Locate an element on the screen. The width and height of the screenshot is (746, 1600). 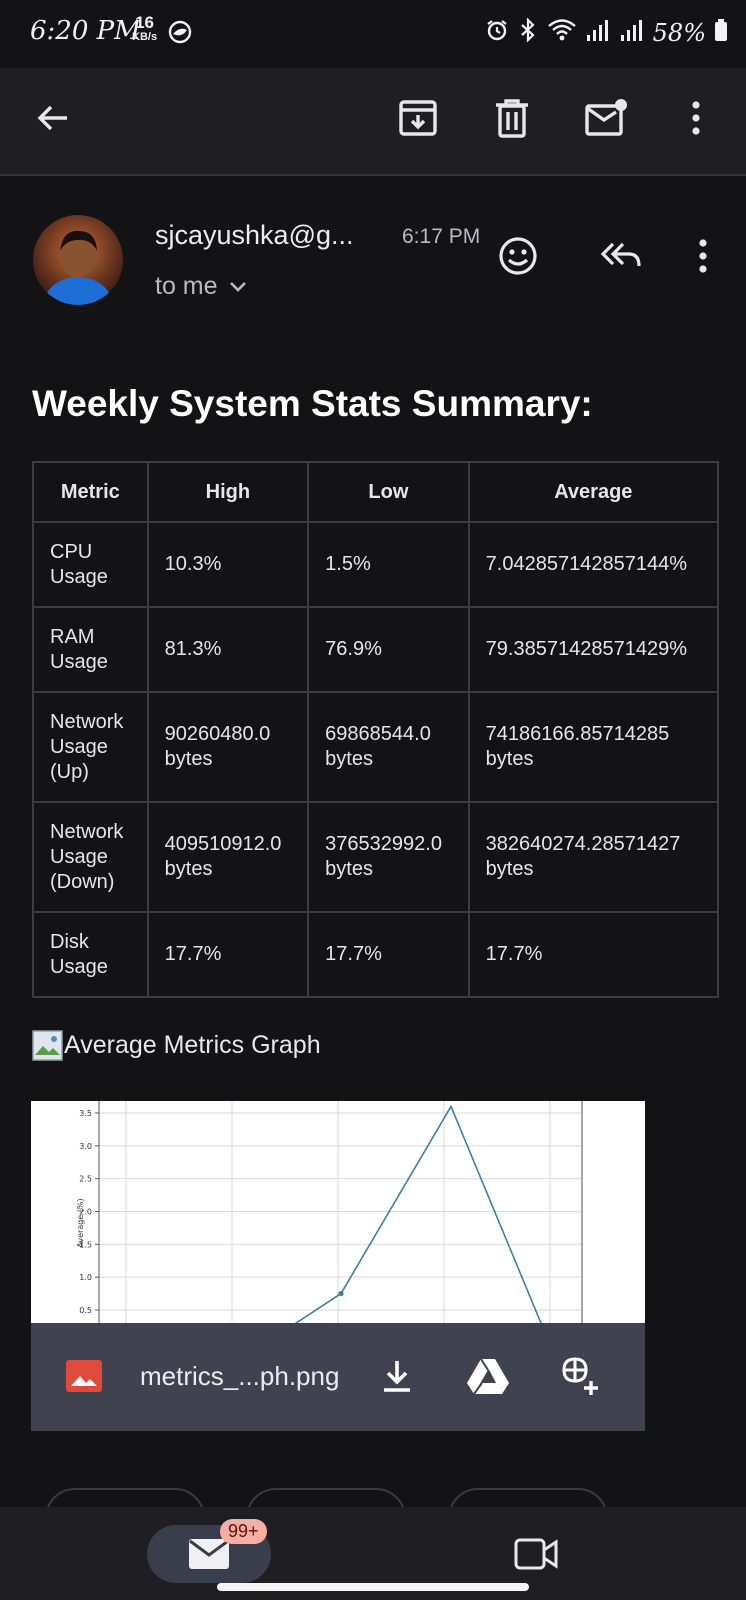
attachment-bar: metrics_...ph.png is located at coordinates (338, 1377).